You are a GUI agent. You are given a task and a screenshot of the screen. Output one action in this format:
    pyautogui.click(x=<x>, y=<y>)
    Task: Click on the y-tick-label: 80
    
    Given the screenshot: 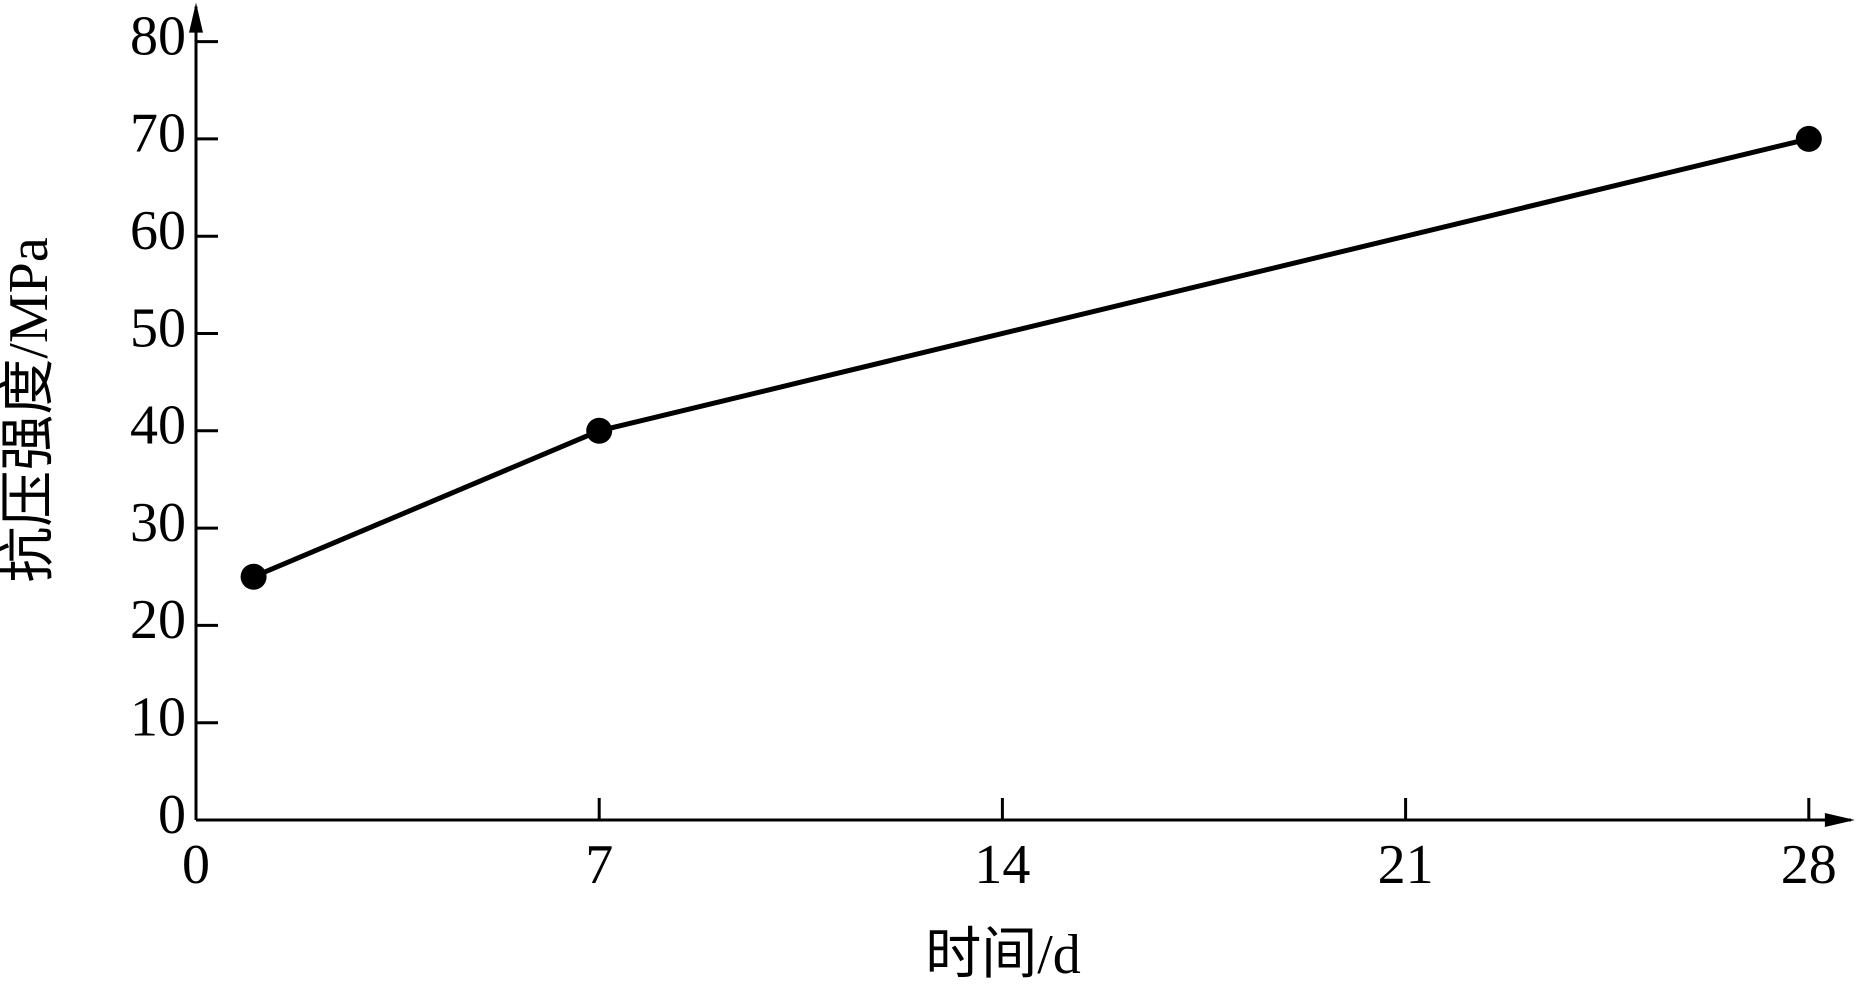 What is the action you would take?
    pyautogui.click(x=158, y=36)
    